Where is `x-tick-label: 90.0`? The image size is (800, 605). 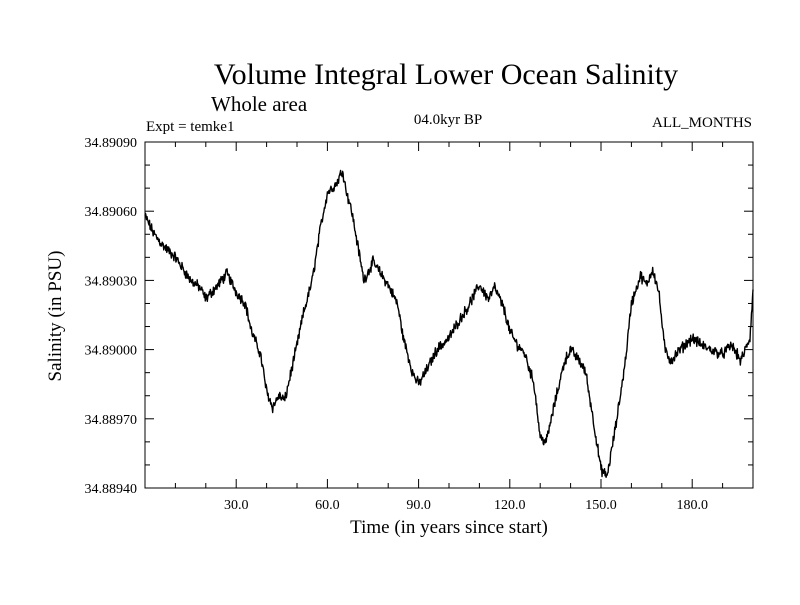 x-tick-label: 90.0 is located at coordinates (418, 505).